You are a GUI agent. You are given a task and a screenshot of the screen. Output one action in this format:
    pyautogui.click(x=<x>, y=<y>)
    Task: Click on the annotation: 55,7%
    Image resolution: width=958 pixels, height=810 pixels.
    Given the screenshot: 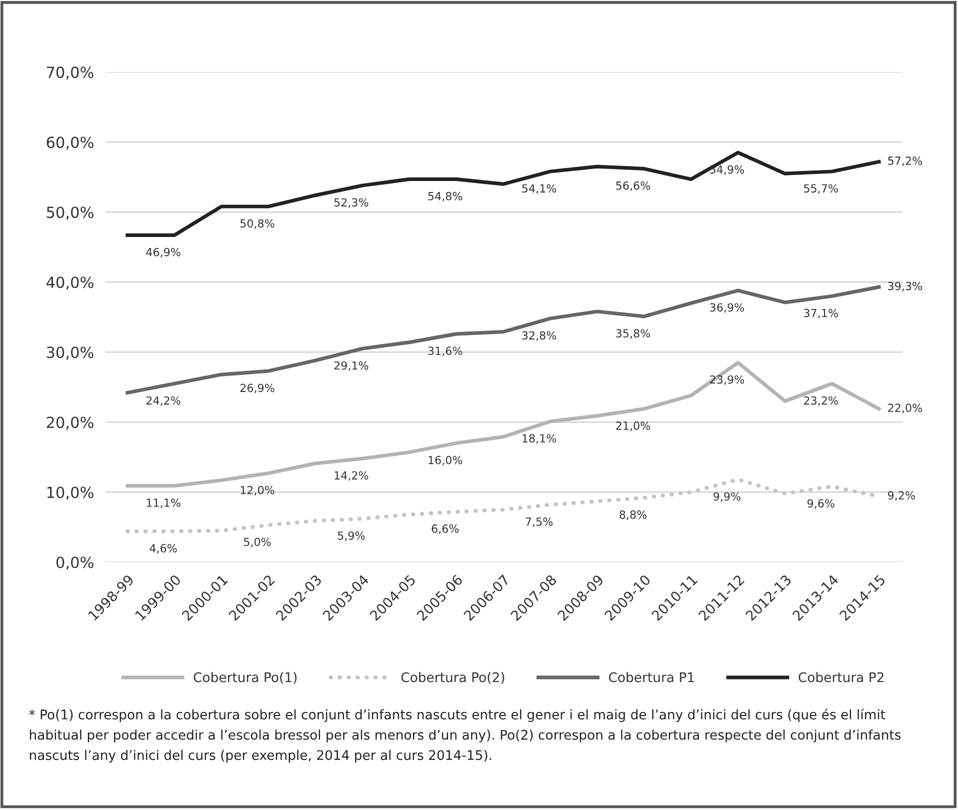 What is the action you would take?
    pyautogui.click(x=821, y=189)
    